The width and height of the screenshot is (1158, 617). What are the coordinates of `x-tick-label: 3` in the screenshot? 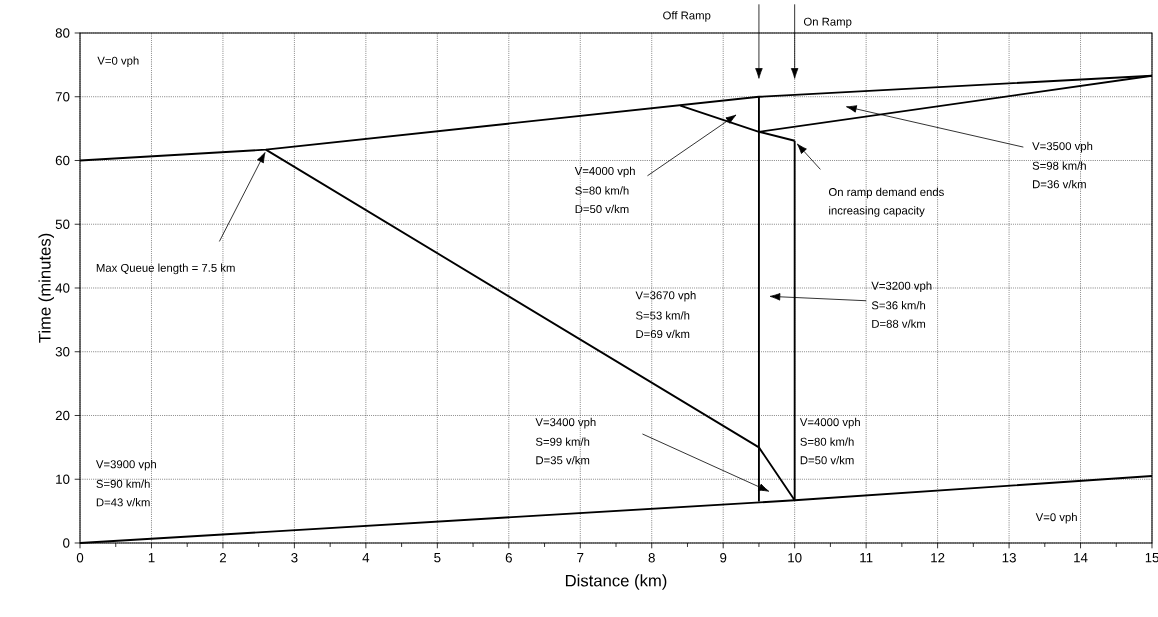 It's located at (294, 558).